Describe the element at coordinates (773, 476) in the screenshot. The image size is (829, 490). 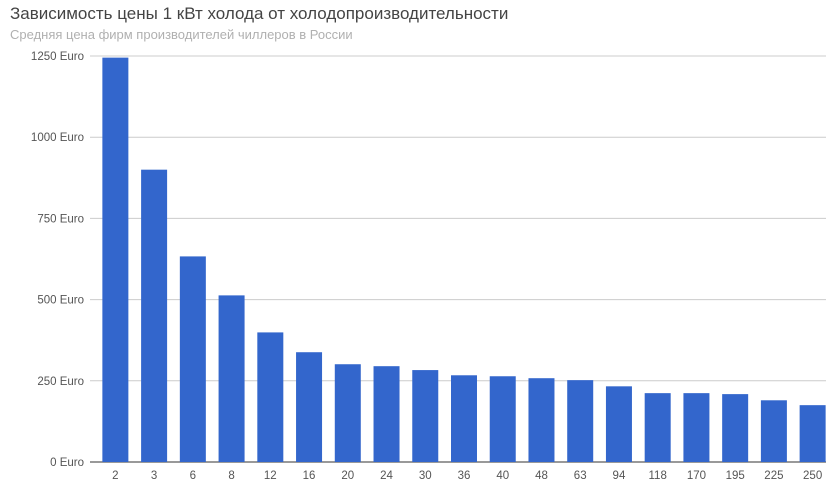
I see `x-tick-label: 225` at that location.